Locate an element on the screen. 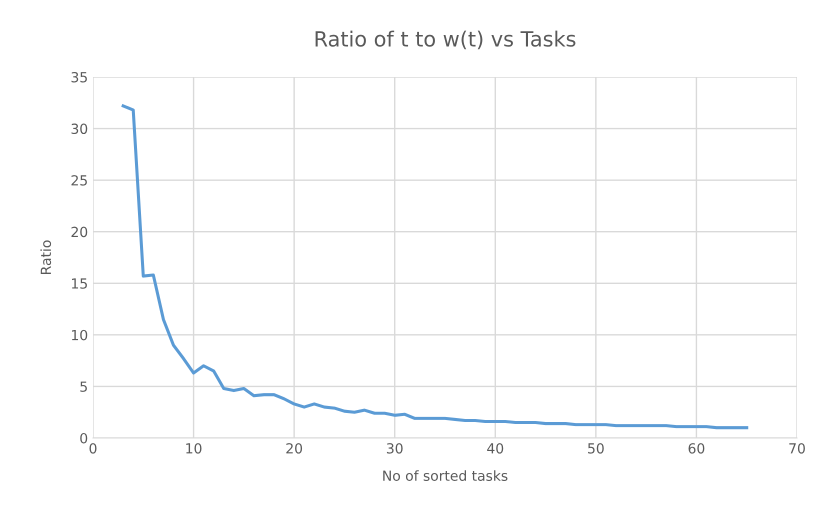 This screenshot has width=817, height=519. x-tick-label: 40 is located at coordinates (495, 448).